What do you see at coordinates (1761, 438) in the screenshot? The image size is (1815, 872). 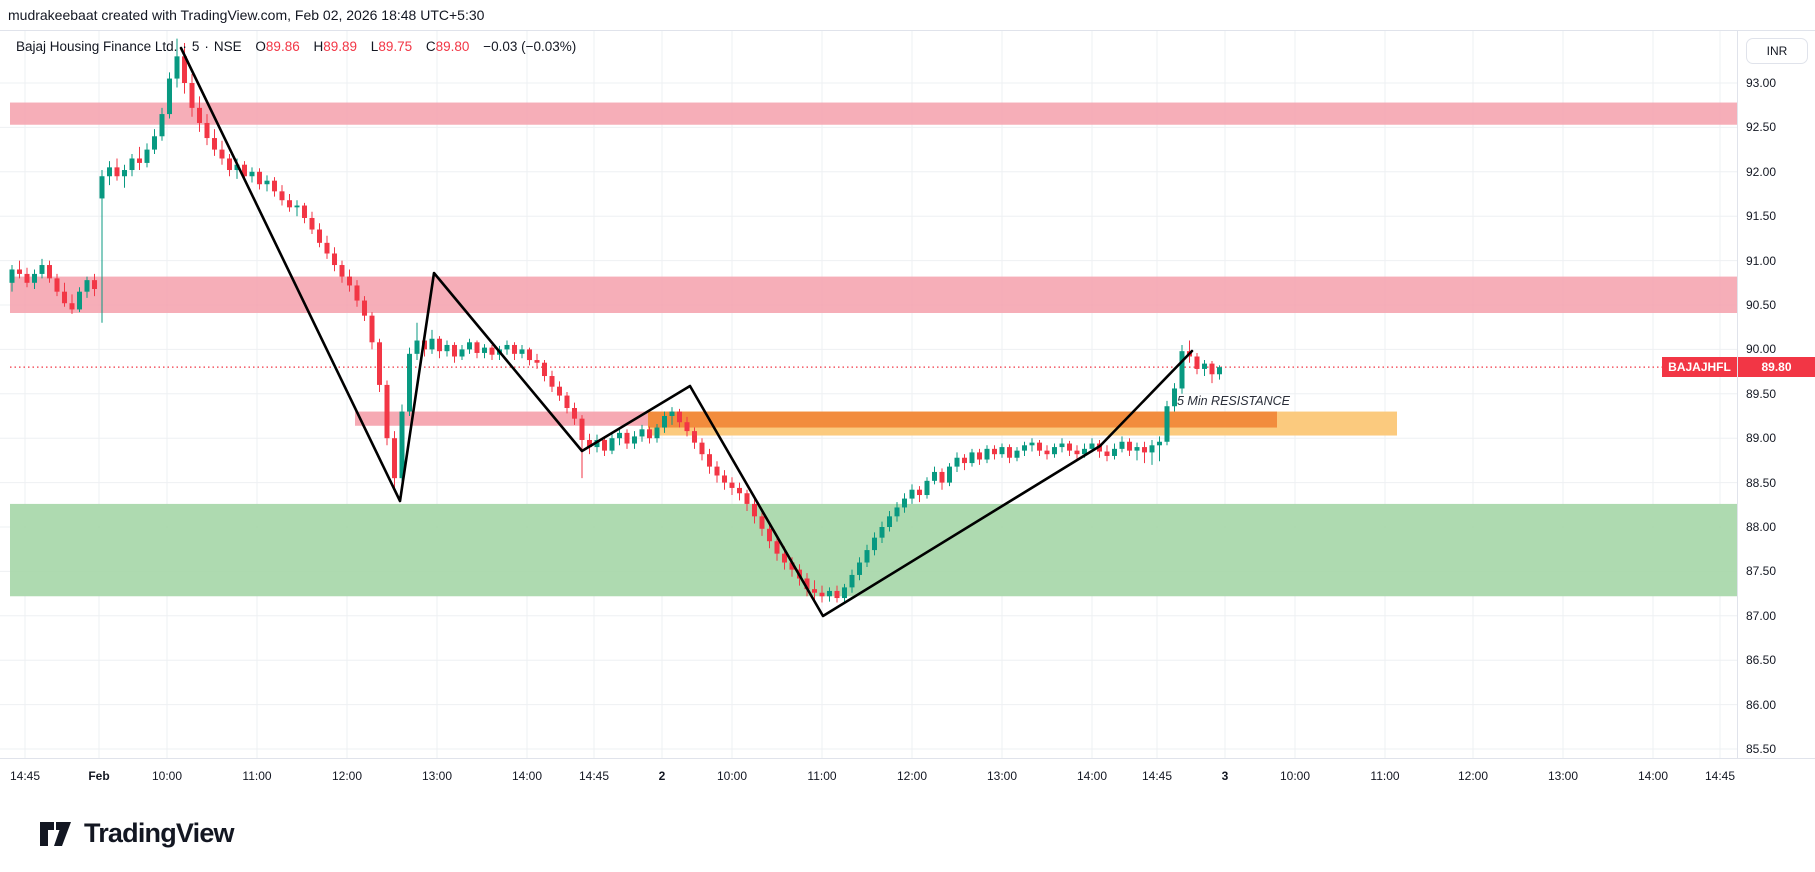 I see `price-tick-label: 89.00` at bounding box center [1761, 438].